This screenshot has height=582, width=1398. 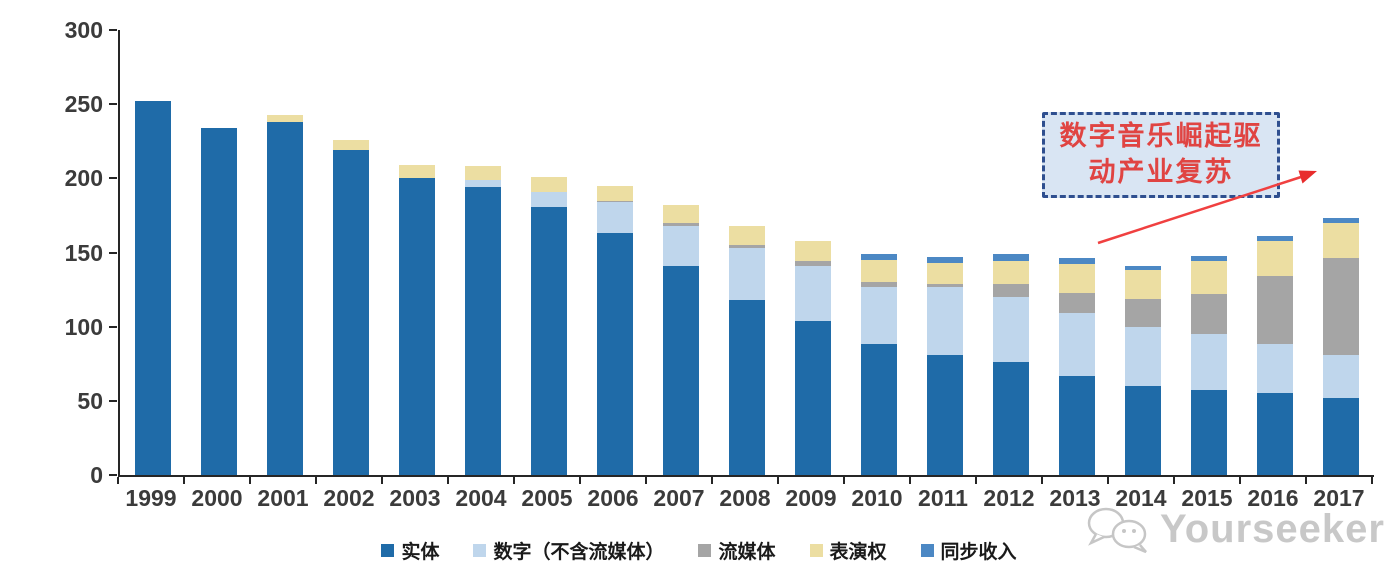 I want to click on legend-label: 表演权, so click(x=858, y=552).